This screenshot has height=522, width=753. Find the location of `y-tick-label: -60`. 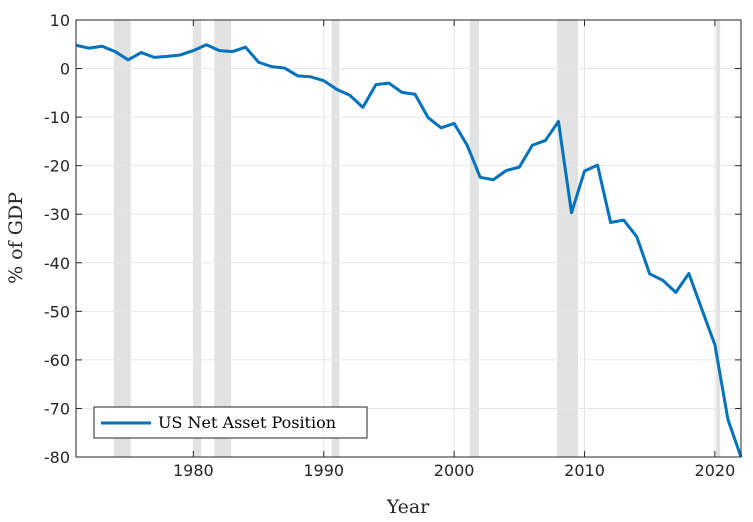

y-tick-label: -60 is located at coordinates (57, 360).